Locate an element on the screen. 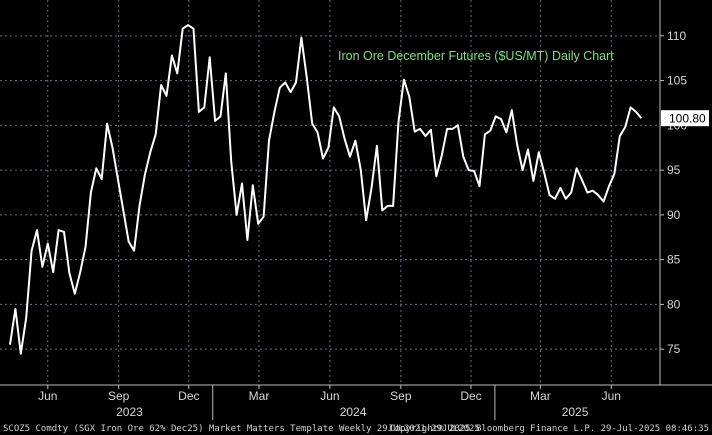  year-label: 2024 is located at coordinates (353, 412).